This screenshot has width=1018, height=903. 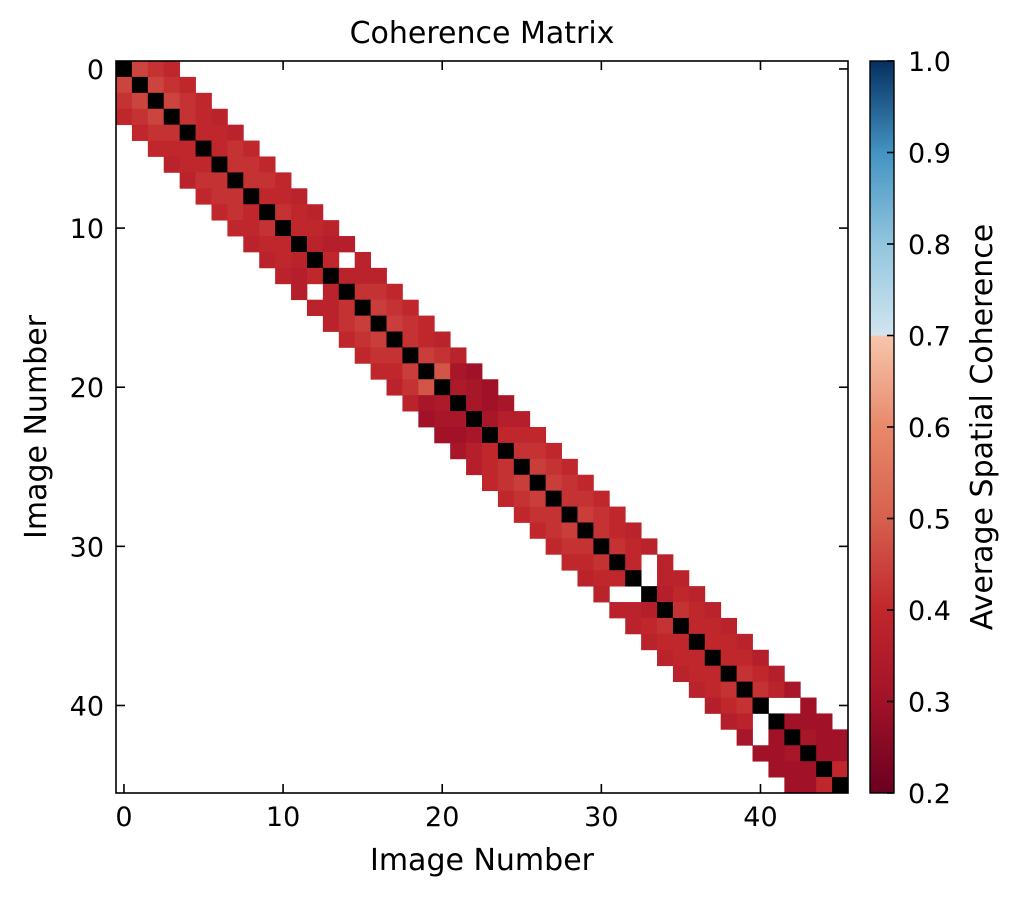 What do you see at coordinates (929, 337) in the screenshot?
I see `colorbar-tick-label: 0.7` at bounding box center [929, 337].